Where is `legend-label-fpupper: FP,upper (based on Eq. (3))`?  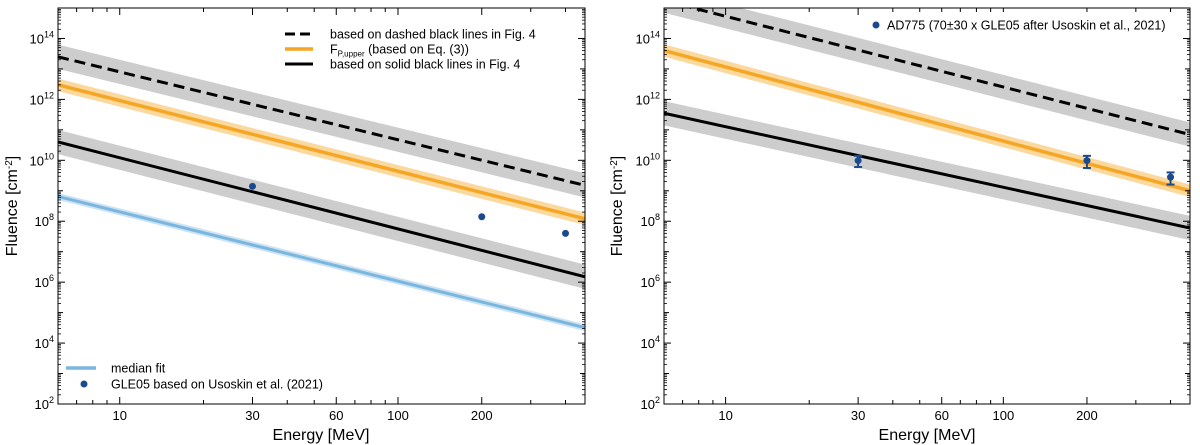 legend-label-fpupper: FP,upper (based on Eq. (3)) is located at coordinates (399, 51).